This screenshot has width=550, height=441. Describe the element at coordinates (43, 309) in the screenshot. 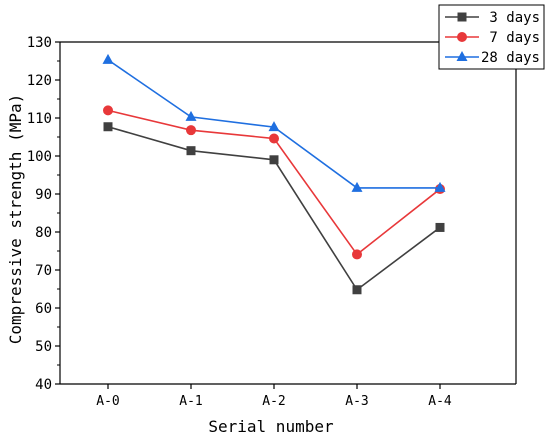

I see `y-tick-label: 60` at that location.